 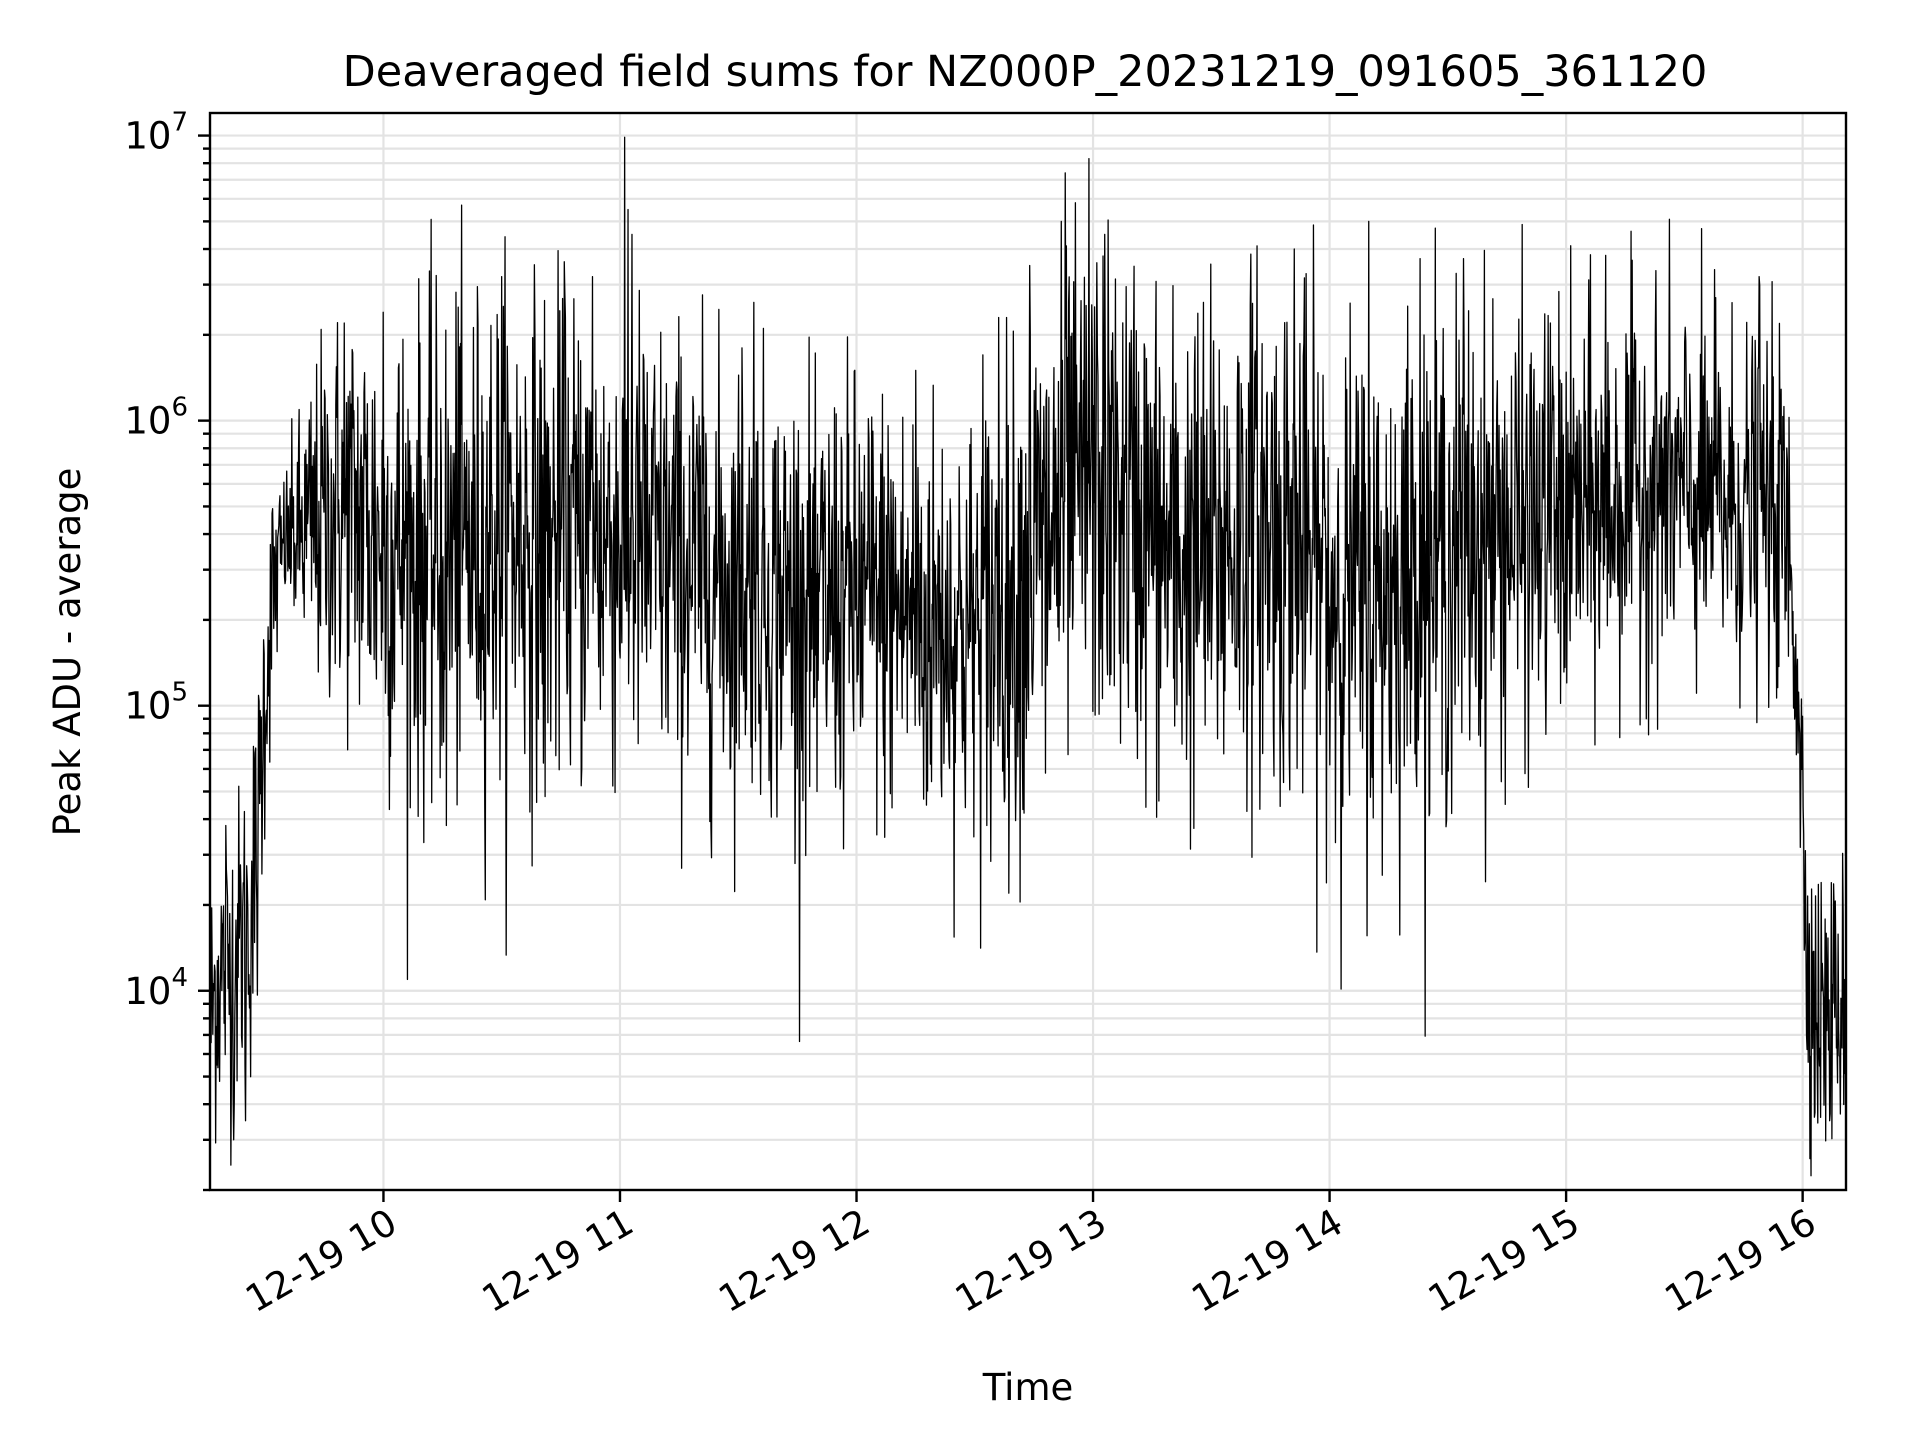 What do you see at coordinates (1028, 1387) in the screenshot?
I see `x-axis-label: Time` at bounding box center [1028, 1387].